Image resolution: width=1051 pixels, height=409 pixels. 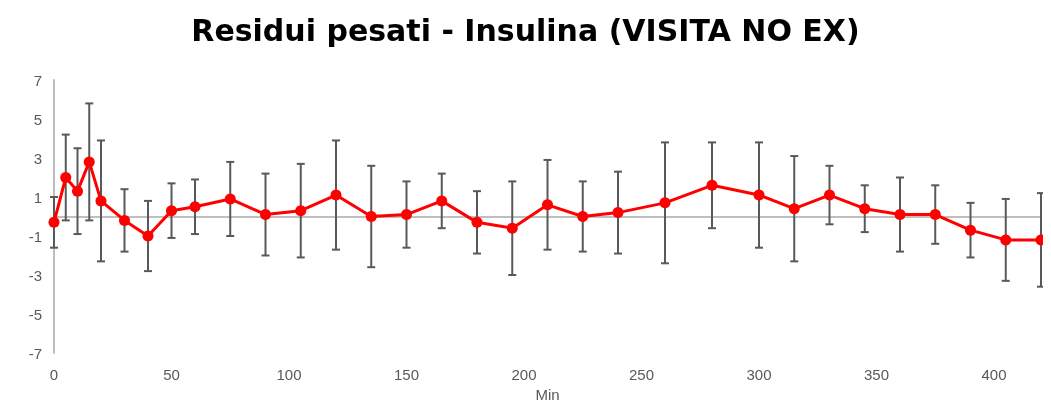 I want to click on y-tick-label: -5, so click(x=35, y=314).